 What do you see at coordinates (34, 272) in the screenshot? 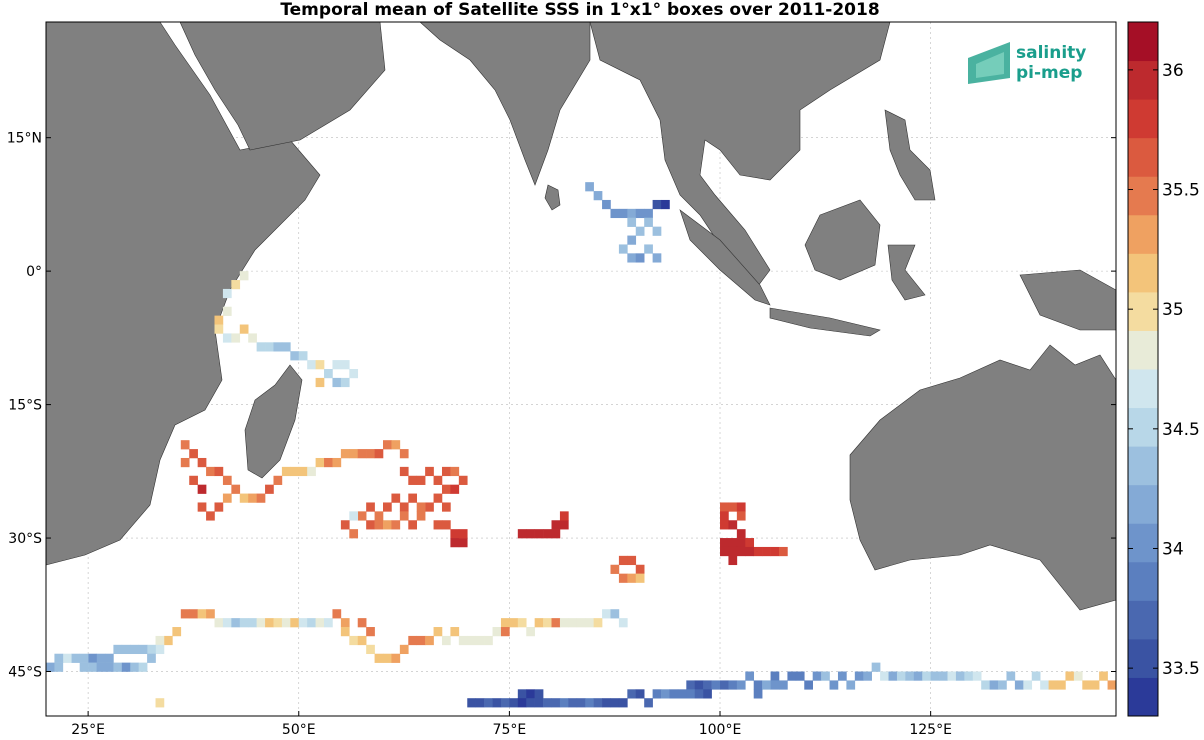
I see `lat-tick-label-1: 0°` at bounding box center [34, 272].